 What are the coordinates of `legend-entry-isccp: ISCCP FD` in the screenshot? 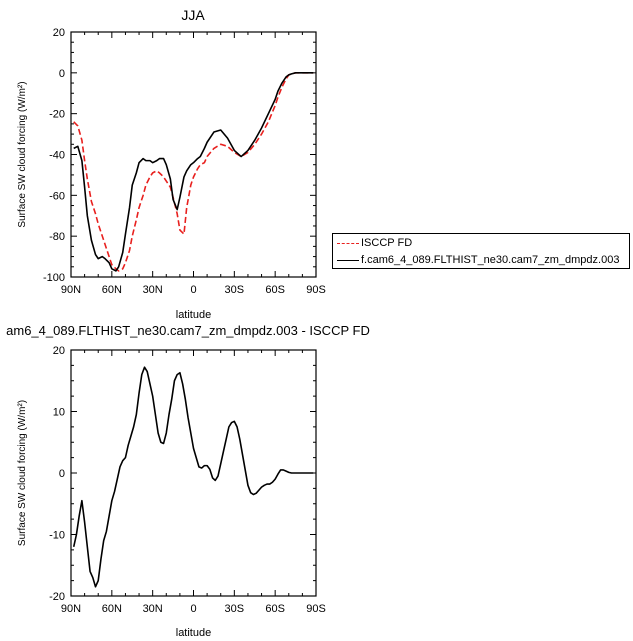 It's located at (481, 244).